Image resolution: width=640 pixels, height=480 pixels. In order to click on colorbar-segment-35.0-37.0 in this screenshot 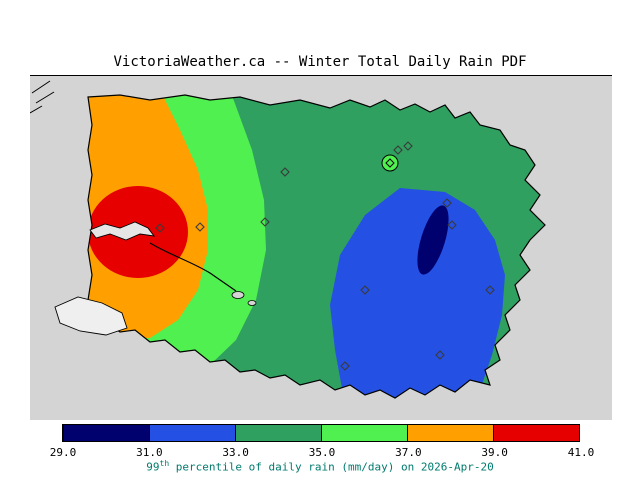, I will do `click(364, 433)`.